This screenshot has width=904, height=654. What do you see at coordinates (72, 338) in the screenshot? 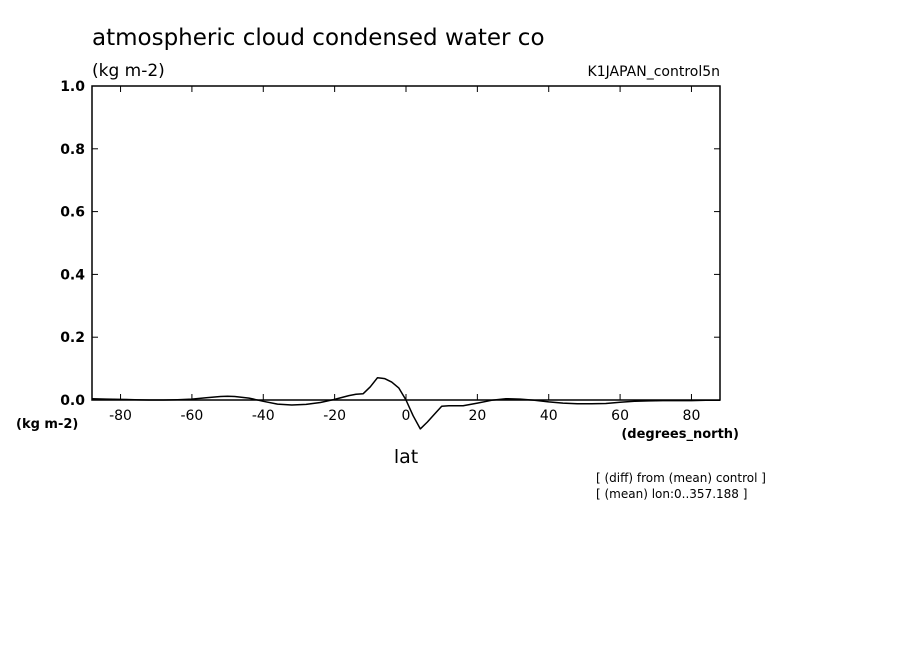
I see `y-tick-label: 0.2` at bounding box center [72, 338].